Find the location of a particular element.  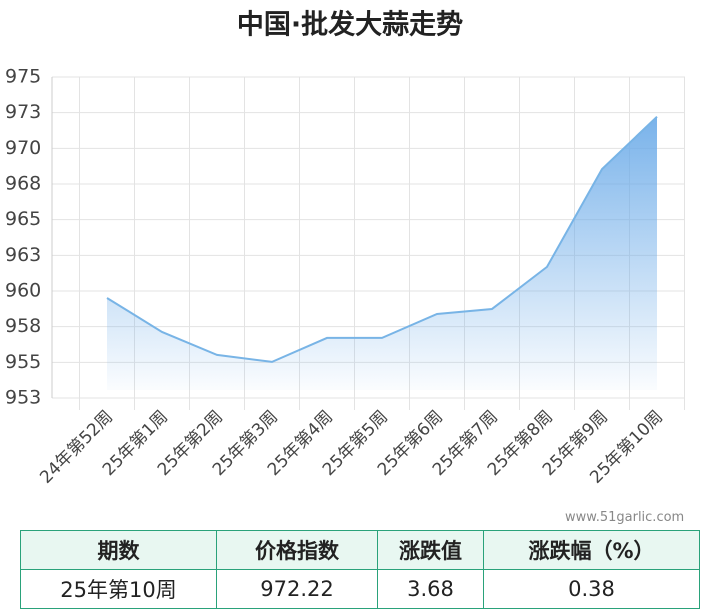

y-tick-label: 960 is located at coordinates (23, 291).